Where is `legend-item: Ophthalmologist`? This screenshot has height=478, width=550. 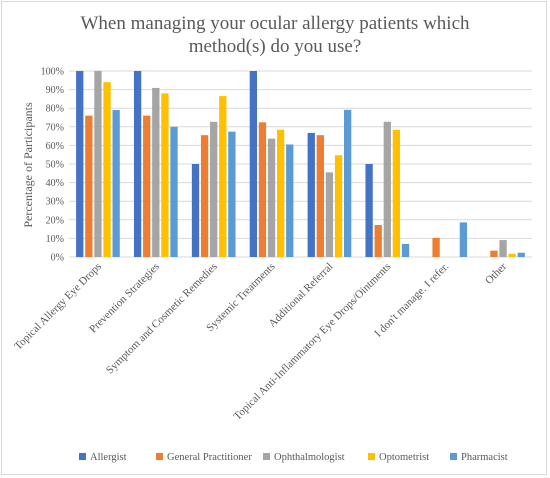 legend-item: Ophthalmologist is located at coordinates (304, 457).